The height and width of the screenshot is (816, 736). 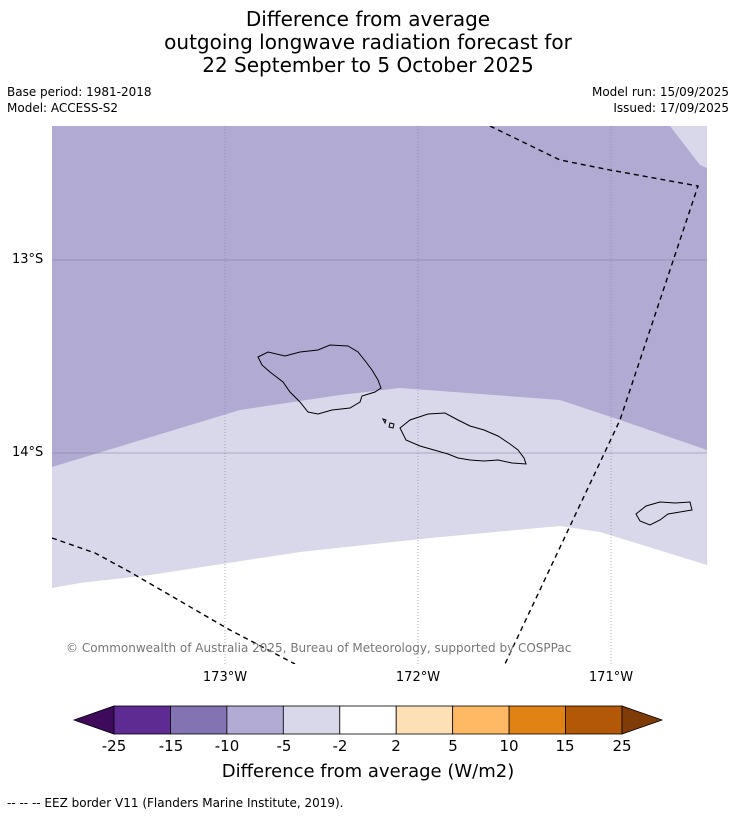 What do you see at coordinates (368, 65) in the screenshot?
I see `title-line-3: 22 September to 5 October 2025` at bounding box center [368, 65].